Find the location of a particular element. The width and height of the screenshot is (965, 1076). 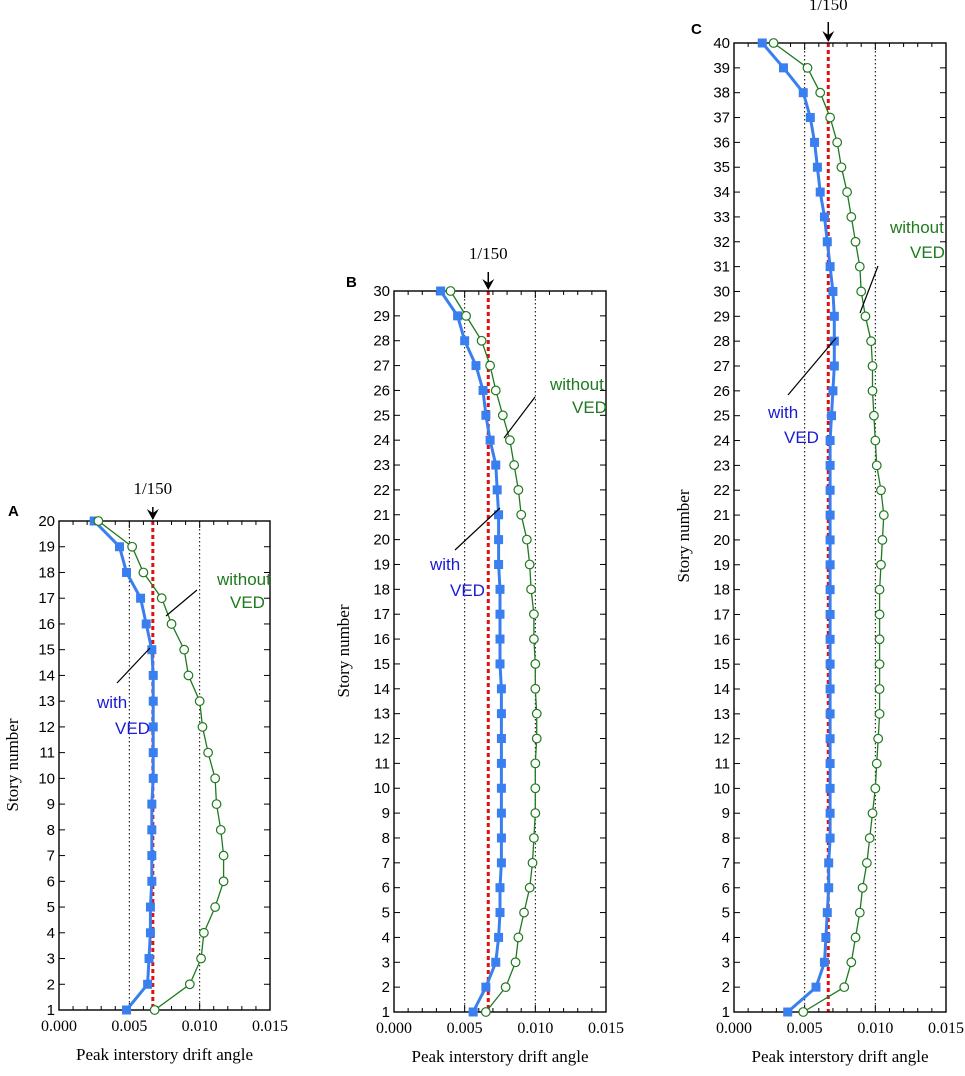

y-tick-label: 27 is located at coordinates (381, 366).